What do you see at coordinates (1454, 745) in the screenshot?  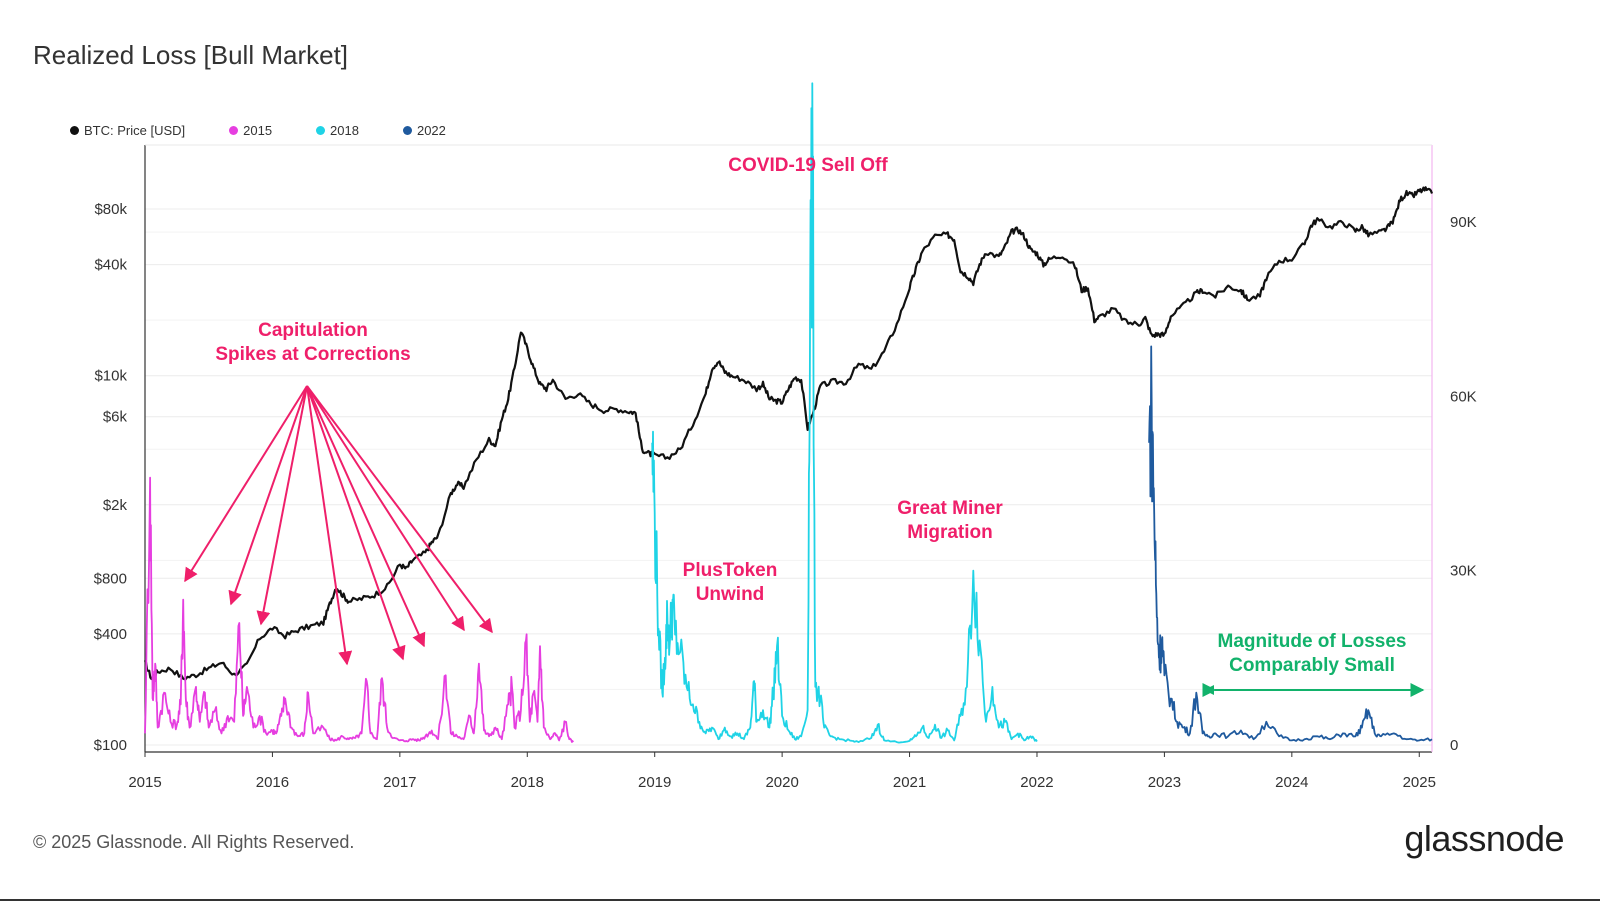 I see `y-right-tick-label: 0` at bounding box center [1454, 745].